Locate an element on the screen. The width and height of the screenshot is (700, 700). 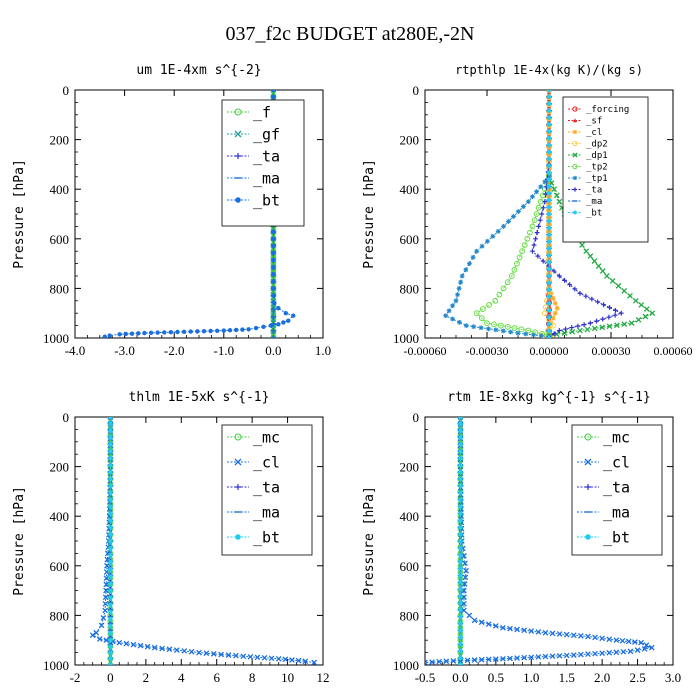
y-tick-label: 0 is located at coordinates (66, 417).